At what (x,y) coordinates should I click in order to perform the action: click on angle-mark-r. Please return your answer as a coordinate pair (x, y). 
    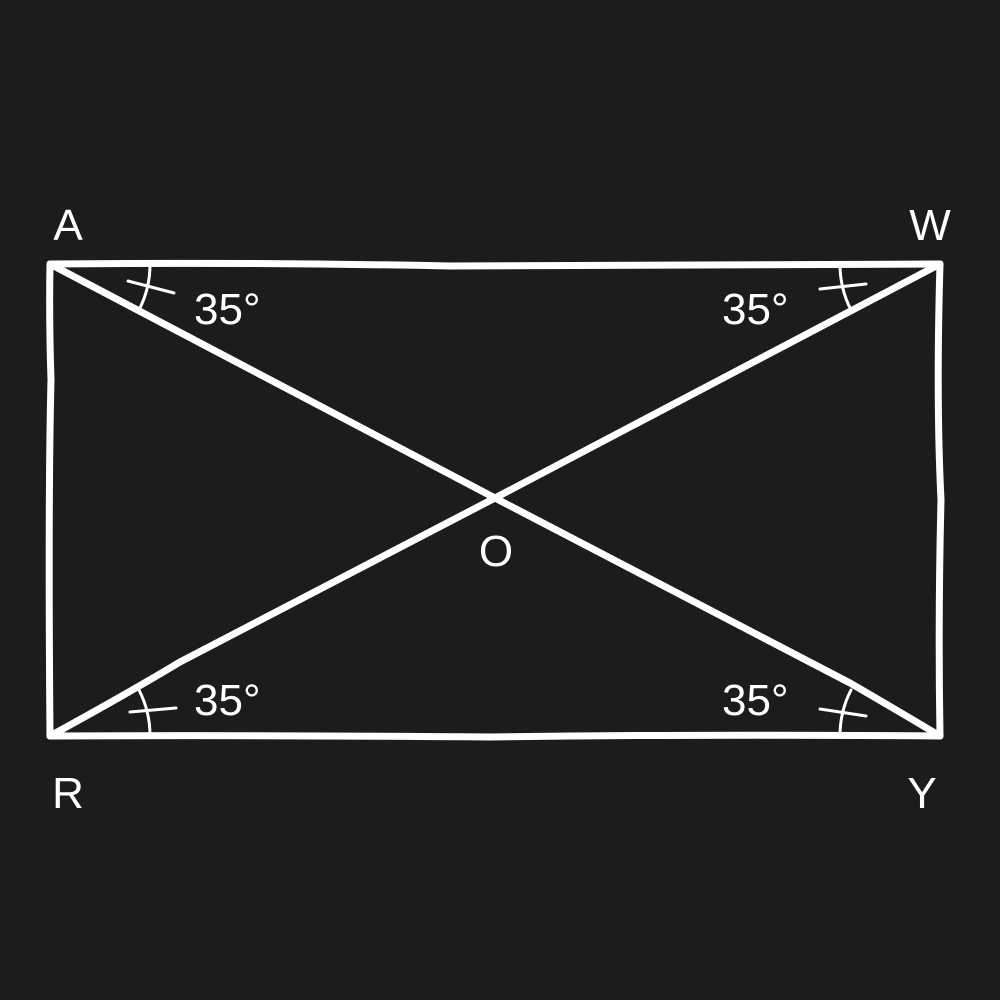
    Looking at the image, I should click on (153, 713).